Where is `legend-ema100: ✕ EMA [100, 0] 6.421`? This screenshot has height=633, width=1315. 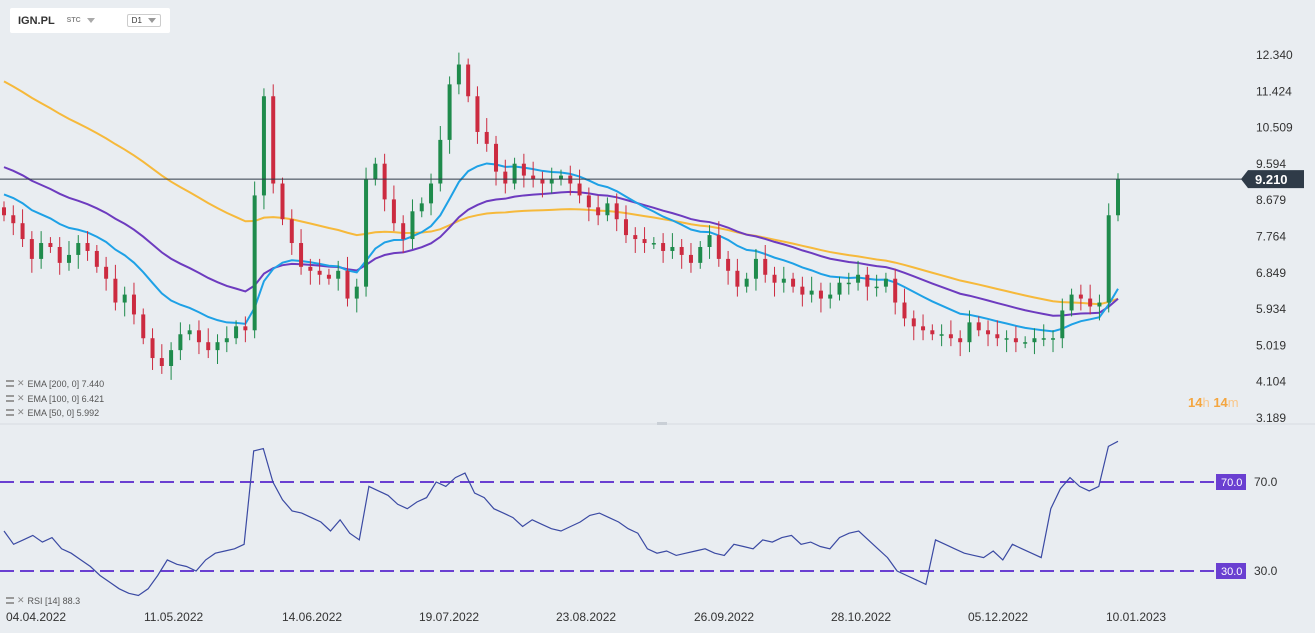 legend-ema100: ✕ EMA [100, 0] 6.421 is located at coordinates (55, 398).